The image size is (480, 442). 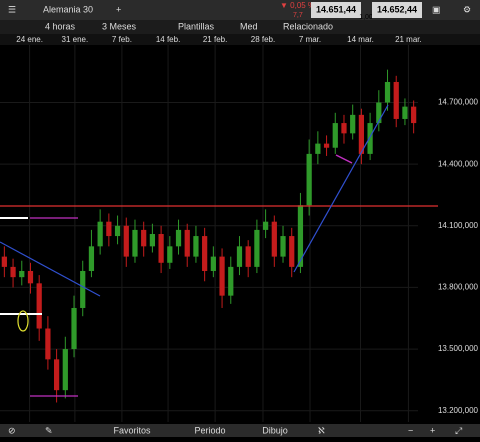 What do you see at coordinates (68, 9) in the screenshot?
I see `instrument: Alemania 30` at bounding box center [68, 9].